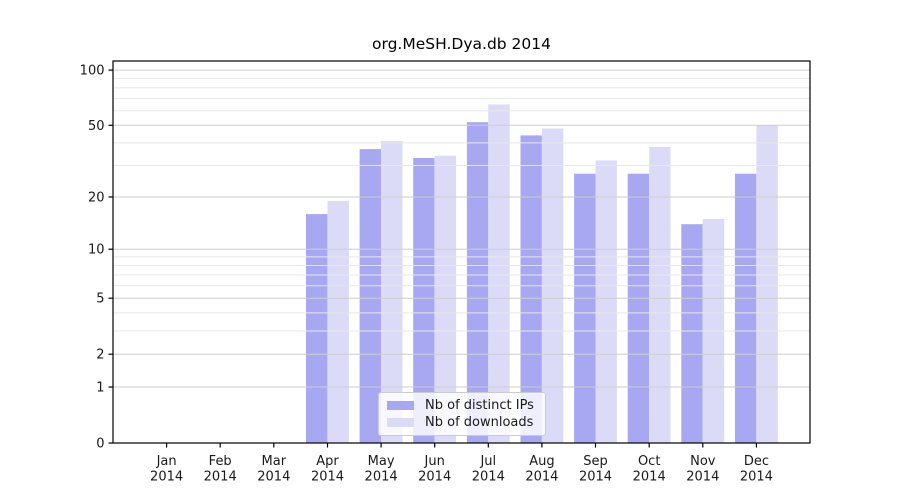  What do you see at coordinates (434, 477) in the screenshot?
I see `x-tick-year-jun: 2014` at bounding box center [434, 477].